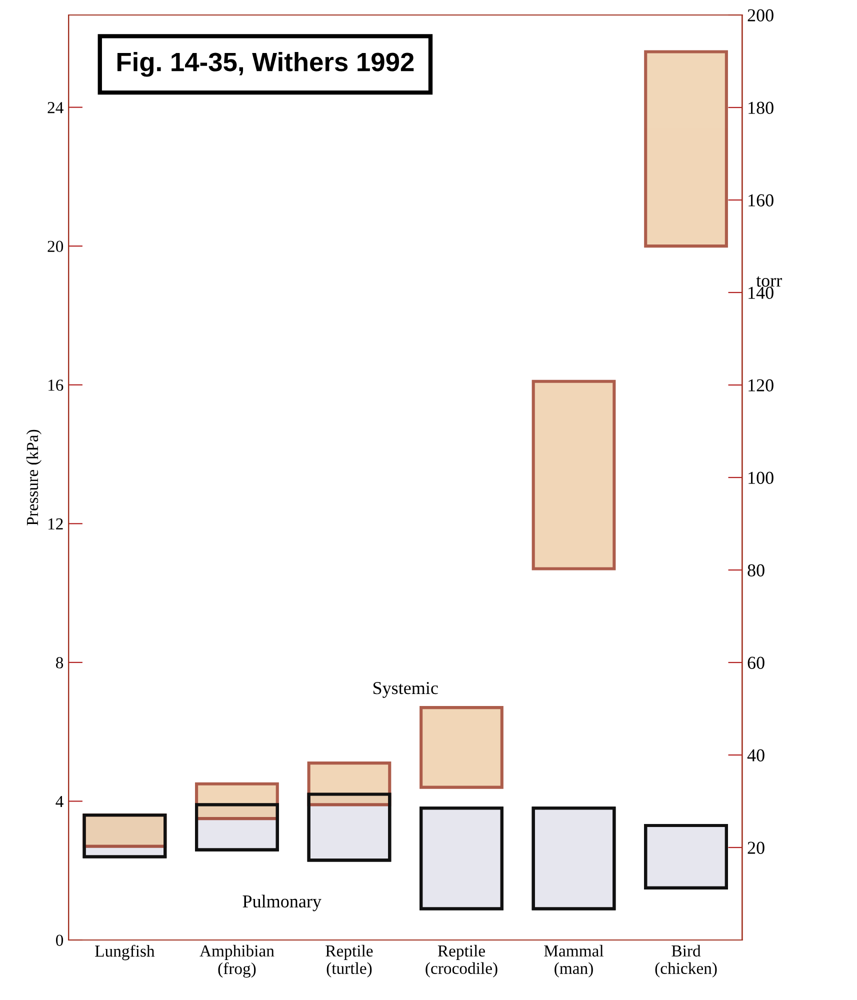 Image resolution: width=857 pixels, height=1000 pixels. I want to click on y2-tick-label: 180, so click(761, 108).